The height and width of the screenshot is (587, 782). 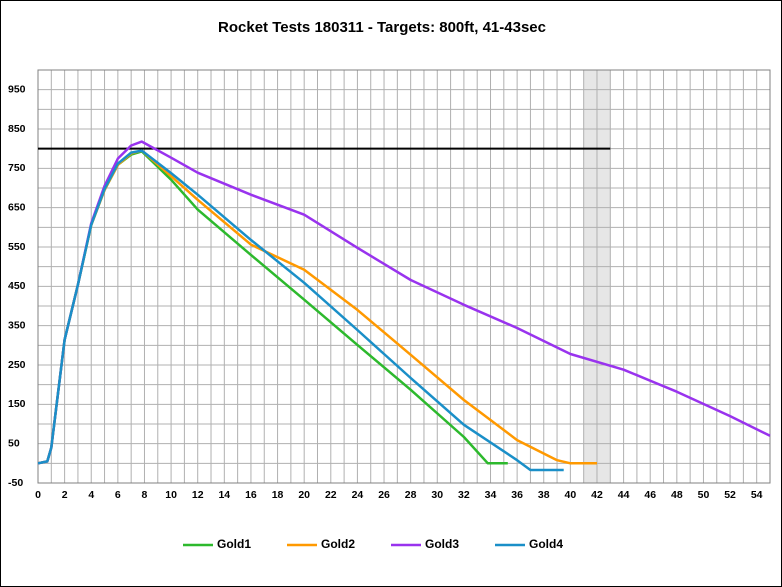 What do you see at coordinates (571, 495) in the screenshot?
I see `x-tick-label: 40` at bounding box center [571, 495].